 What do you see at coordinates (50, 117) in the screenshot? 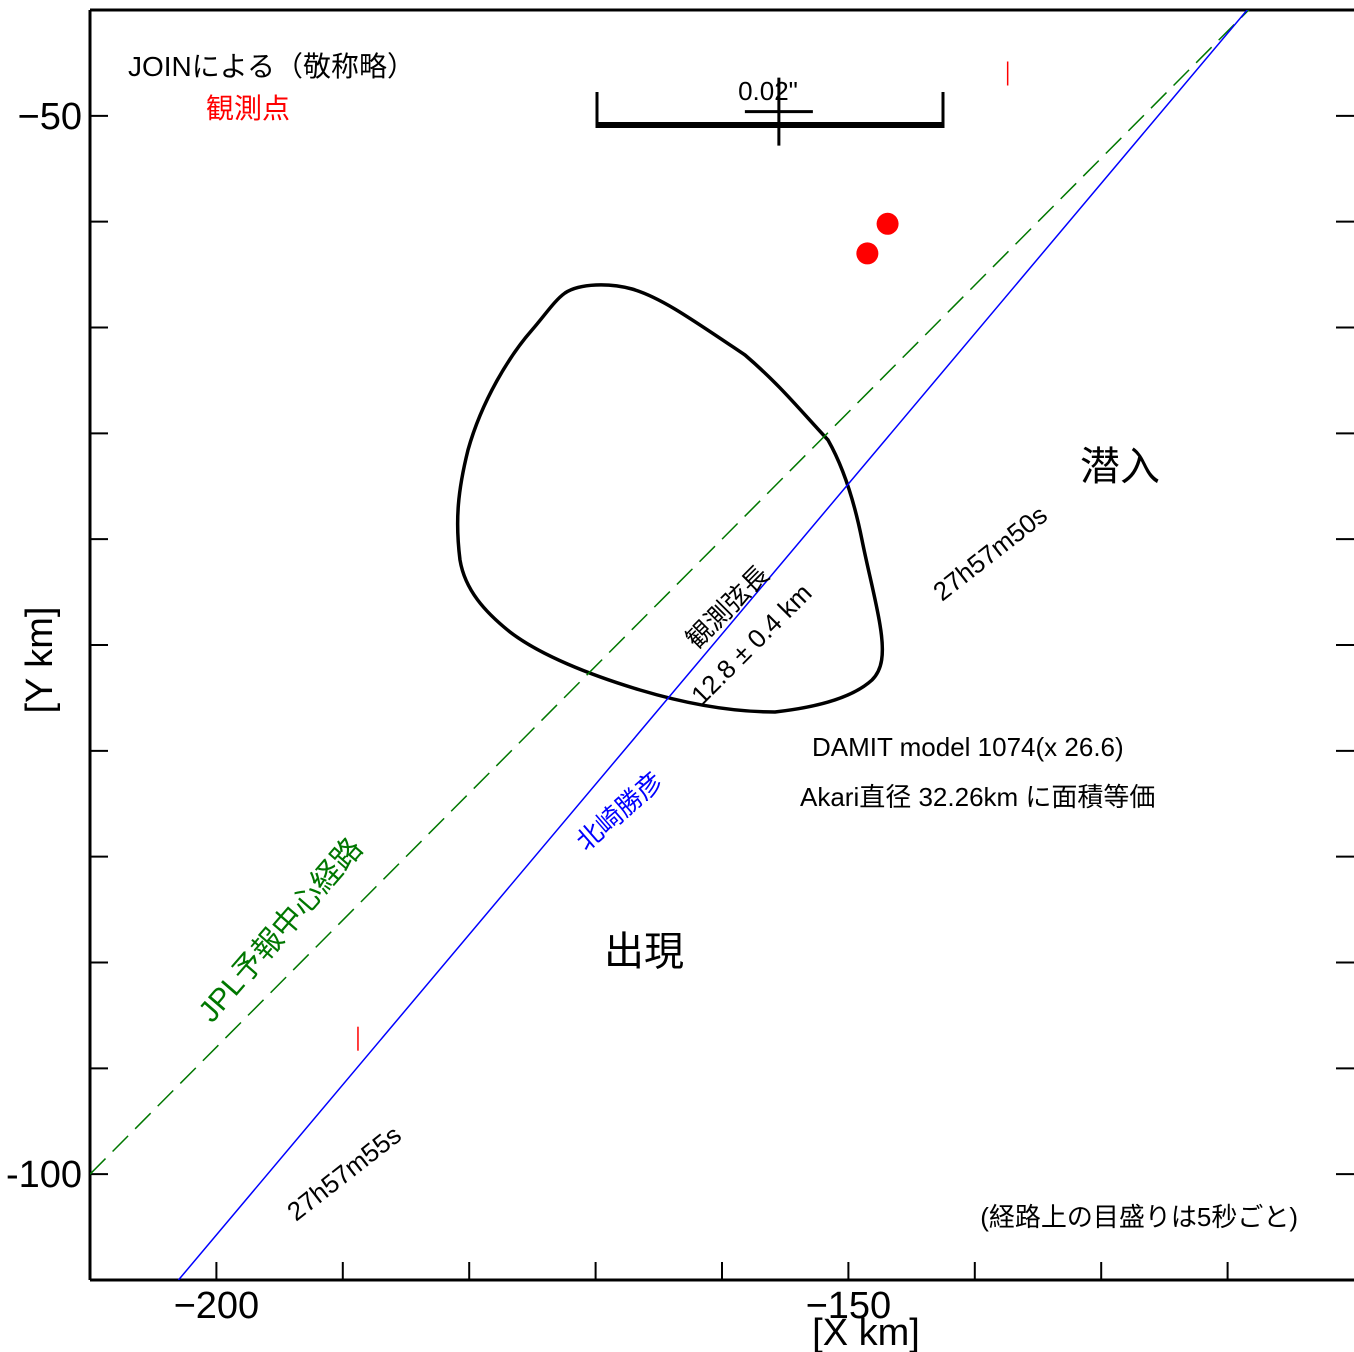
I see `y-tick-label-minus-50: −50` at bounding box center [50, 117].